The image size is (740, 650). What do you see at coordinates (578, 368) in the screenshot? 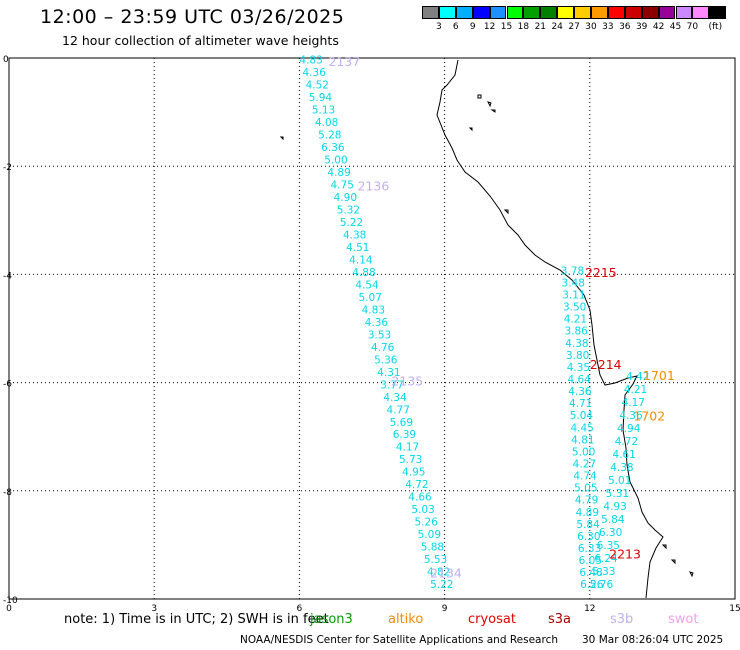
I see `wave-height-label: 4.35` at bounding box center [578, 368].